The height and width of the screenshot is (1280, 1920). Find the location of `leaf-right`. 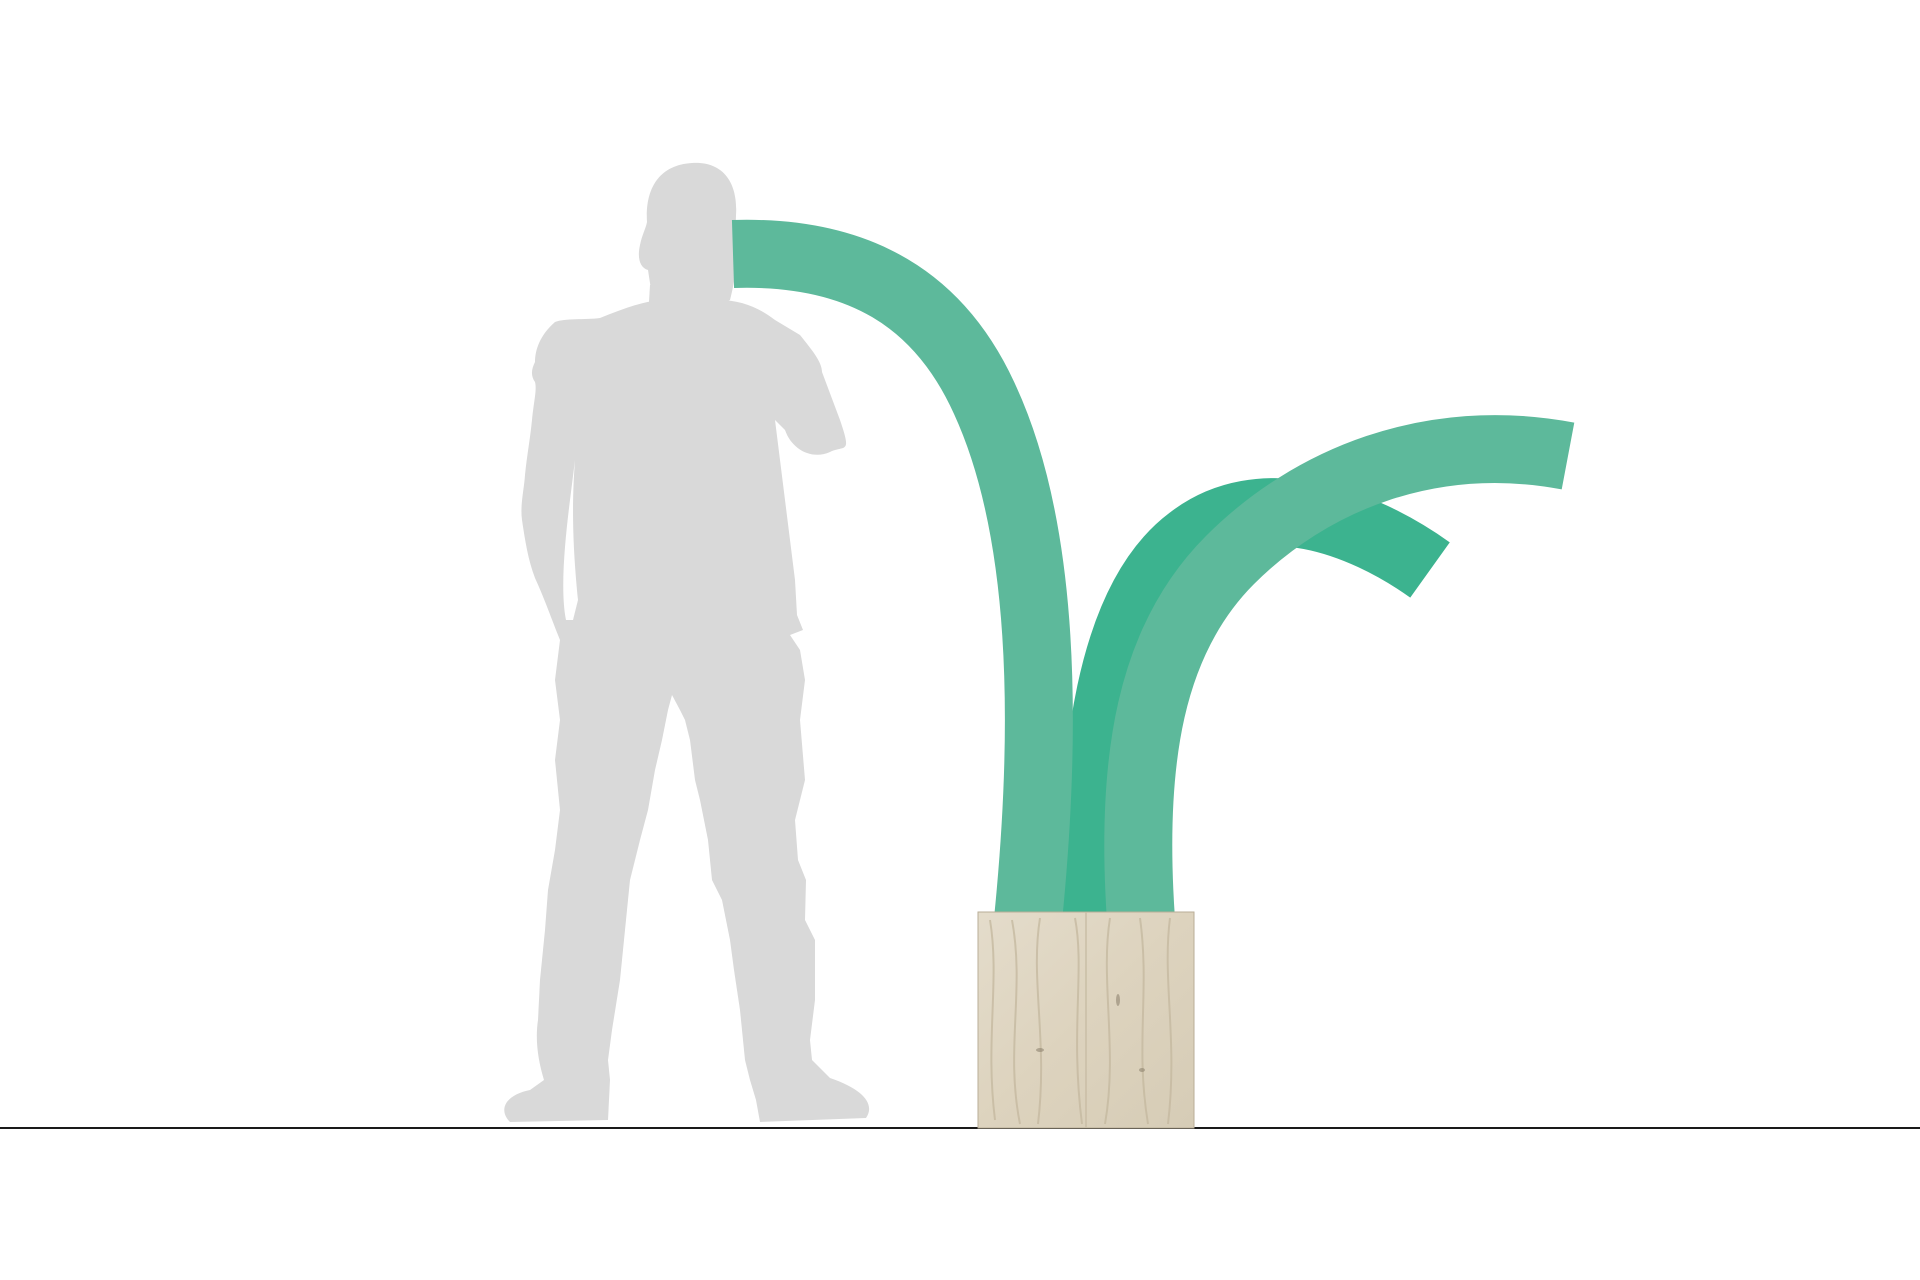

leaf-right is located at coordinates (1339, 669).